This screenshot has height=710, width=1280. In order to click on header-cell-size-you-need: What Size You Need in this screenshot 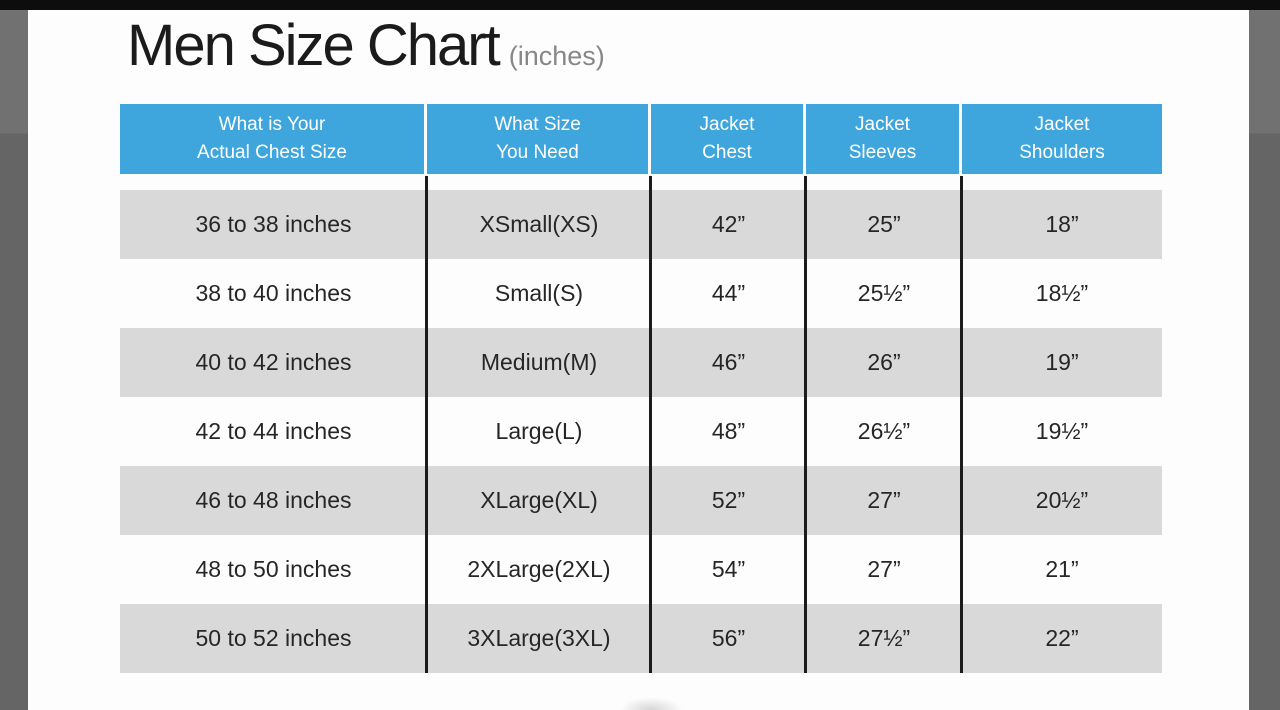, I will do `click(539, 139)`.